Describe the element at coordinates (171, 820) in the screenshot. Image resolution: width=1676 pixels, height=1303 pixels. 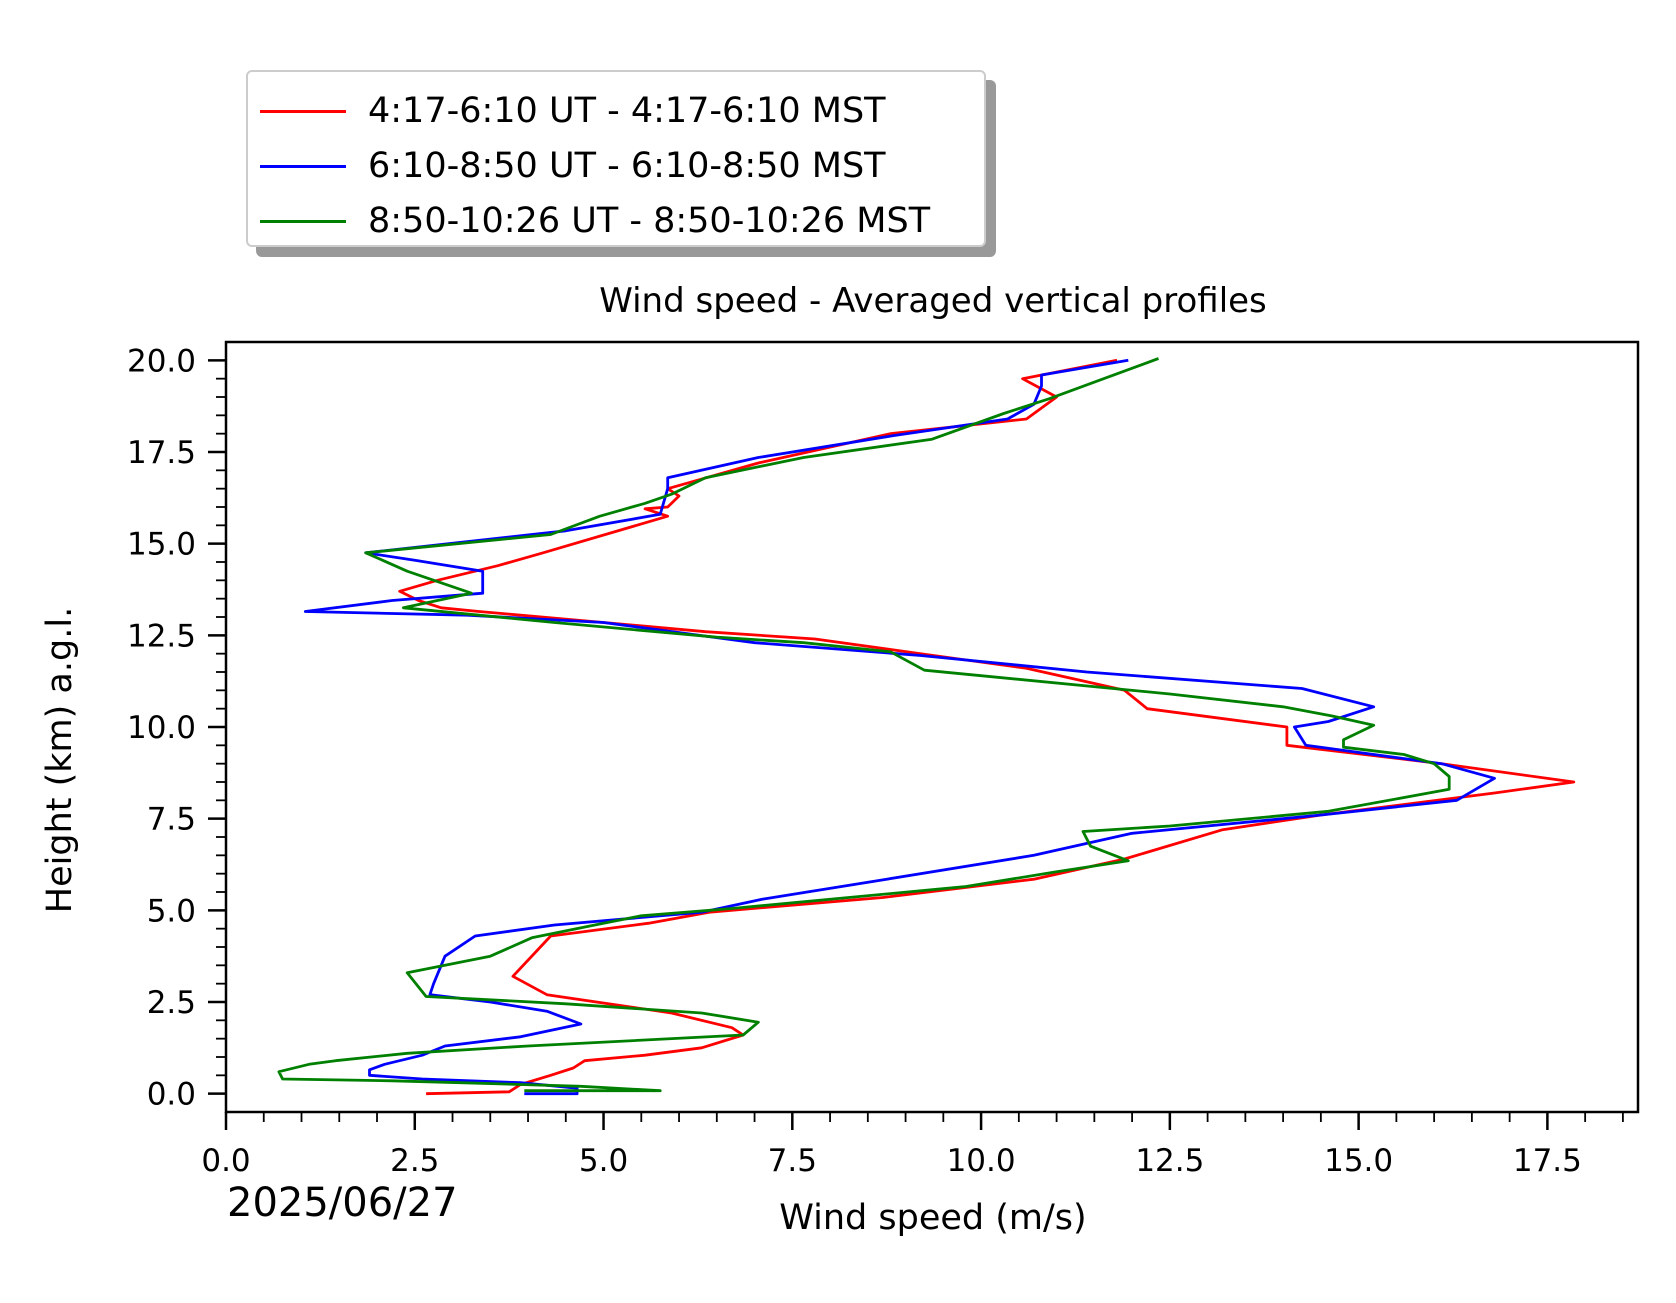
I see `y-tick-label: 7.5` at that location.